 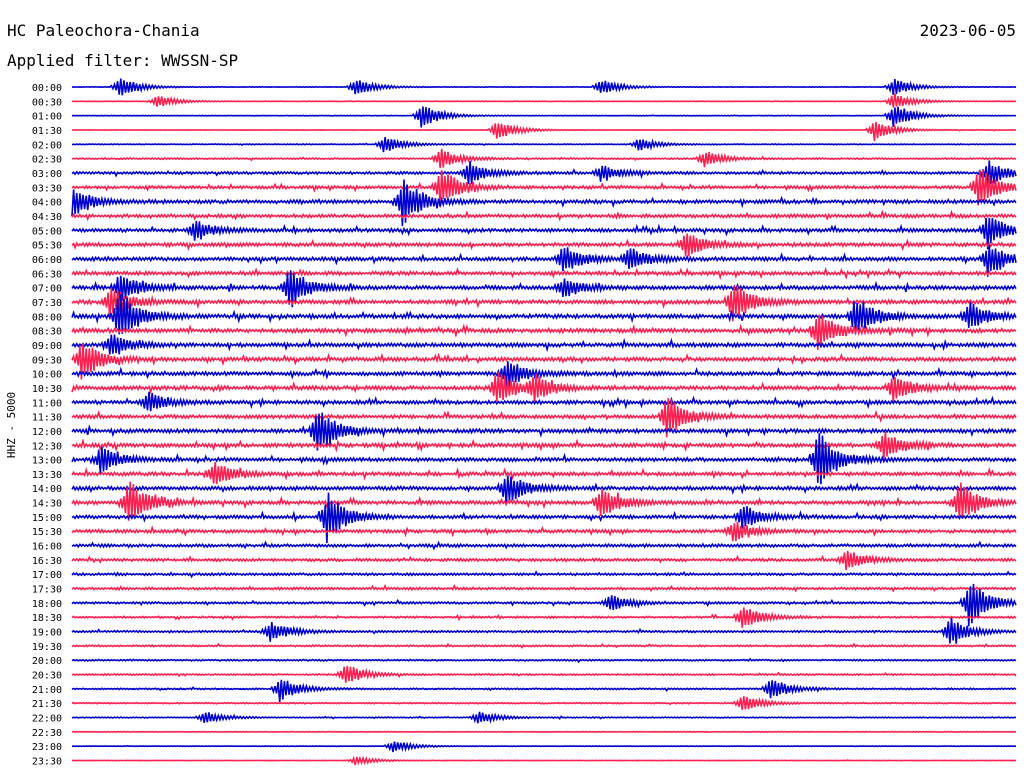 What do you see at coordinates (47, 346) in the screenshot?
I see `time-tick-label: 09:00` at bounding box center [47, 346].